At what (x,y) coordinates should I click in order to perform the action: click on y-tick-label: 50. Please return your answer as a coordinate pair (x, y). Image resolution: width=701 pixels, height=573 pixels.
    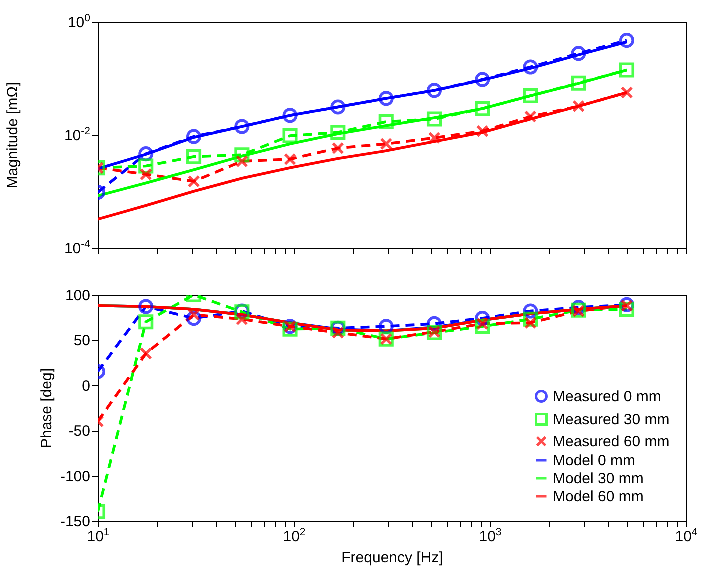
    Looking at the image, I should click on (82, 341).